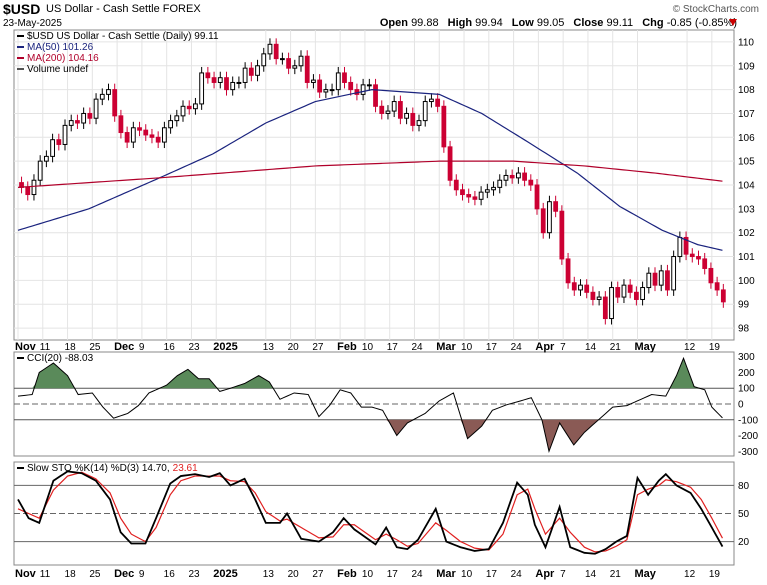 Image resolution: width=767 pixels, height=585 pixels. What do you see at coordinates (744, 329) in the screenshot?
I see `price-axis-tick: 98` at bounding box center [744, 329].